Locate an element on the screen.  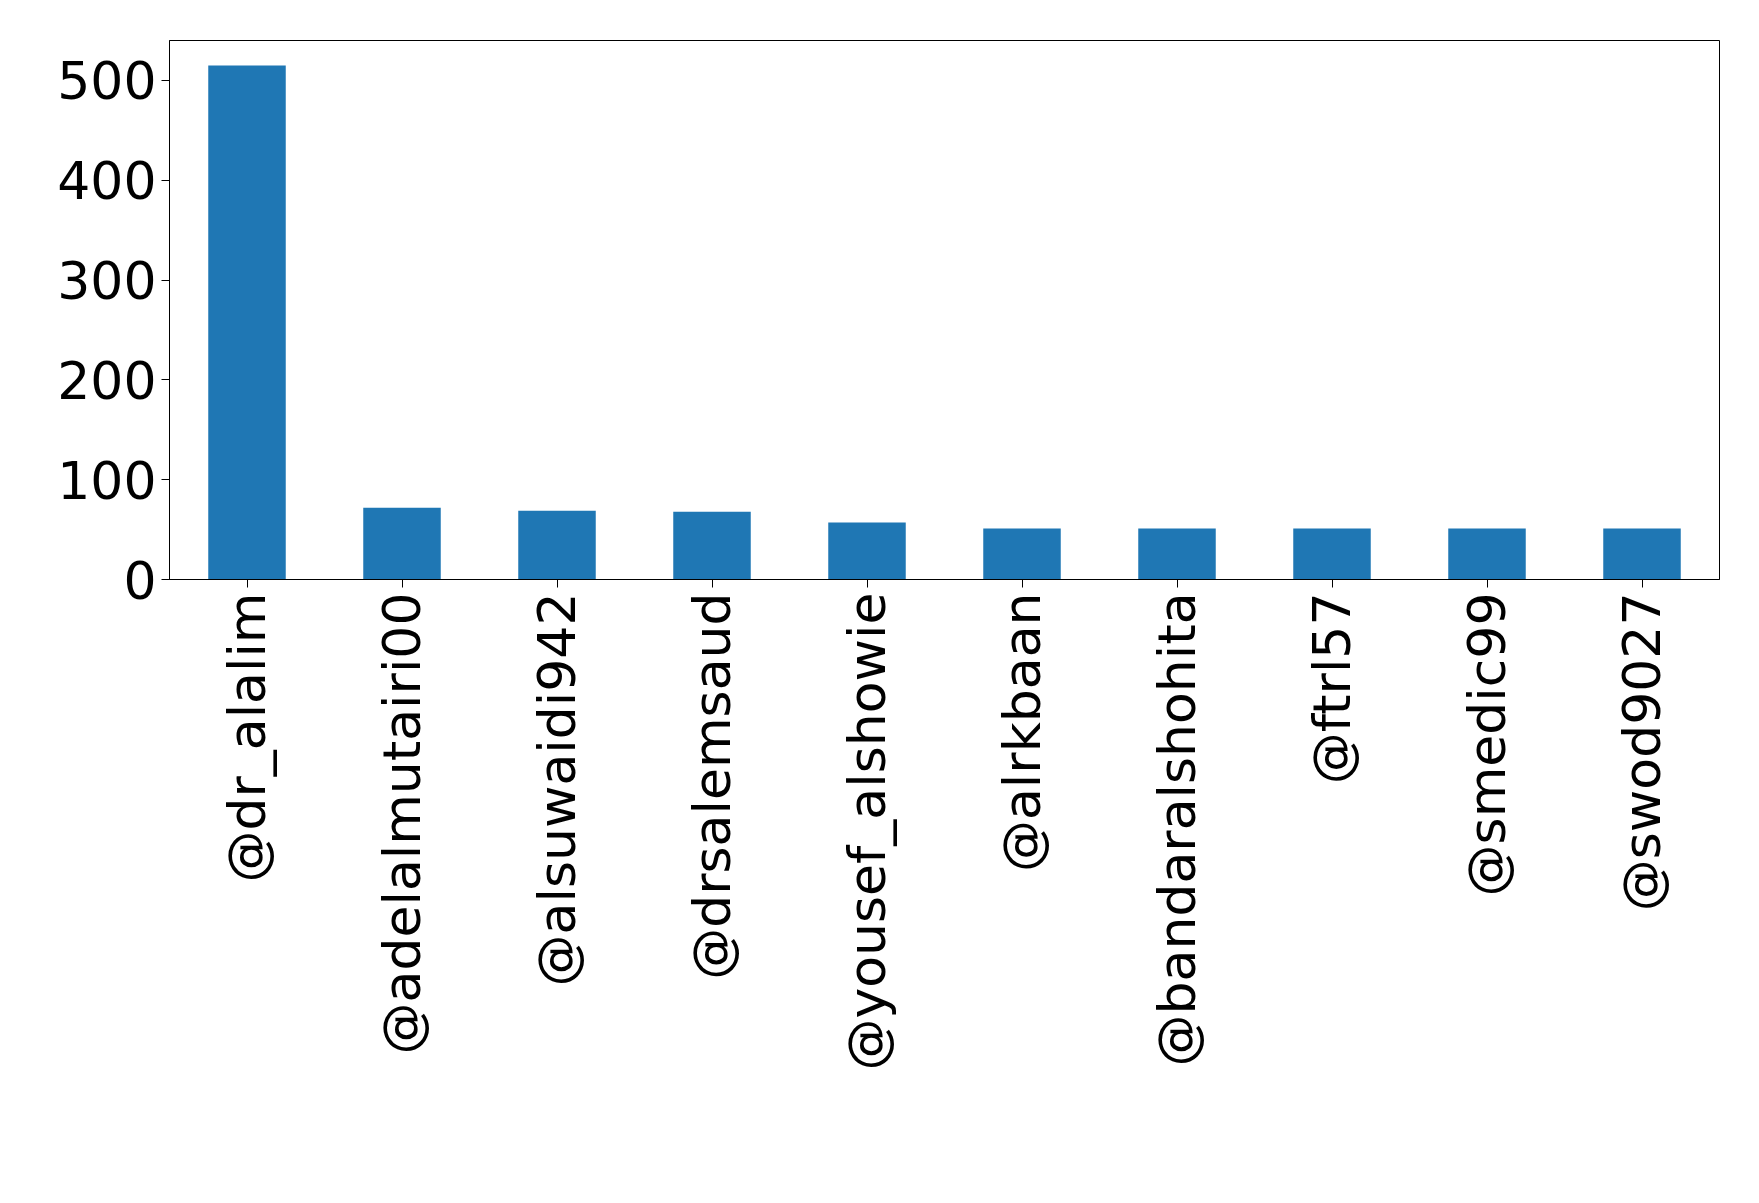
x-tick-label: @dr_alalim is located at coordinates (247, 737).